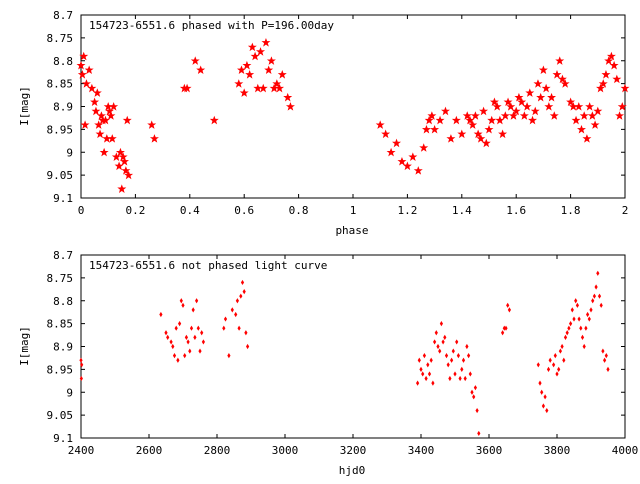  Describe the element at coordinates (516, 210) in the screenshot. I see `x-tick-label: 1.6` at that location.